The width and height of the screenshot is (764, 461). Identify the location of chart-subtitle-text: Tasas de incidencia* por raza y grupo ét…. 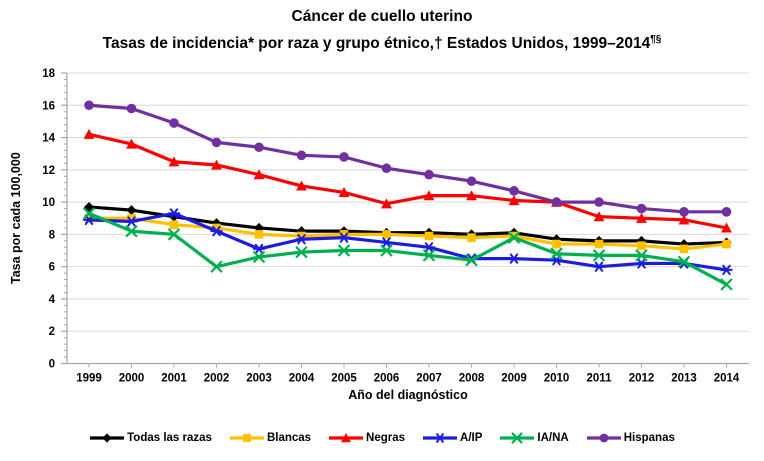
(376, 44).